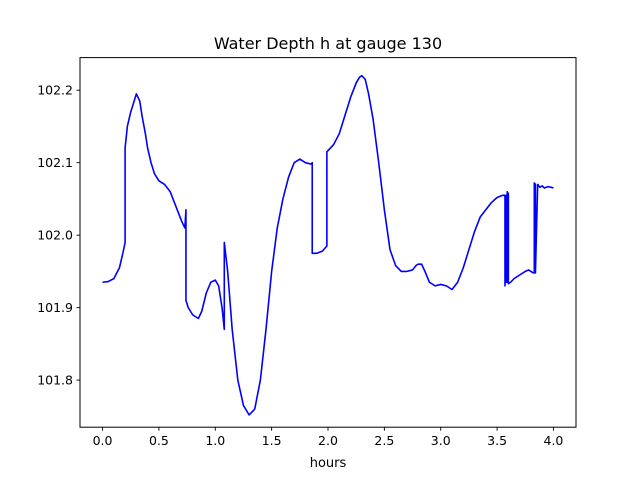 The height and width of the screenshot is (484, 640). What do you see at coordinates (55, 235) in the screenshot?
I see `y-tick-label: 102.0` at bounding box center [55, 235].